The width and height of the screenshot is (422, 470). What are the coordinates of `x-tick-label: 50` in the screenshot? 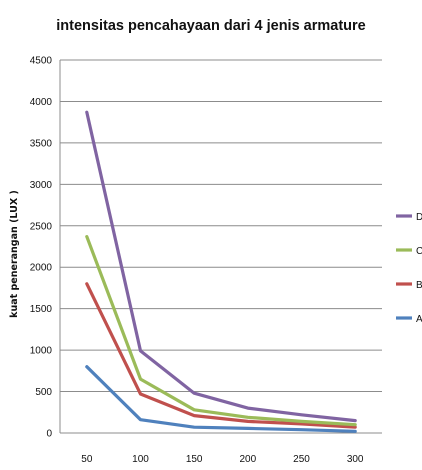 It's located at (87, 459).